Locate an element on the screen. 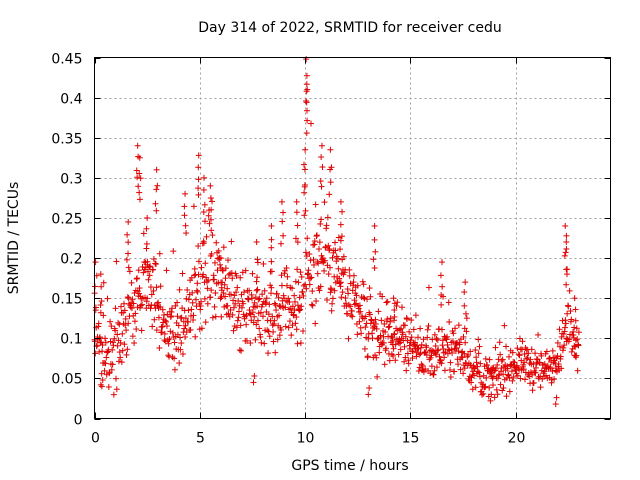  y-tick-label: 0.45 is located at coordinates (66, 60).